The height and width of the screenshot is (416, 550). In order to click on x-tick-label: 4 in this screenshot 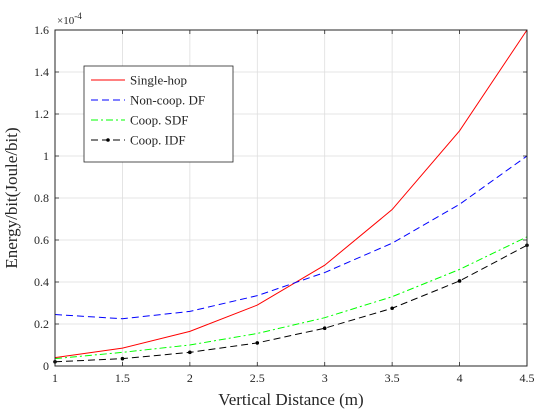, I will do `click(460, 378)`.